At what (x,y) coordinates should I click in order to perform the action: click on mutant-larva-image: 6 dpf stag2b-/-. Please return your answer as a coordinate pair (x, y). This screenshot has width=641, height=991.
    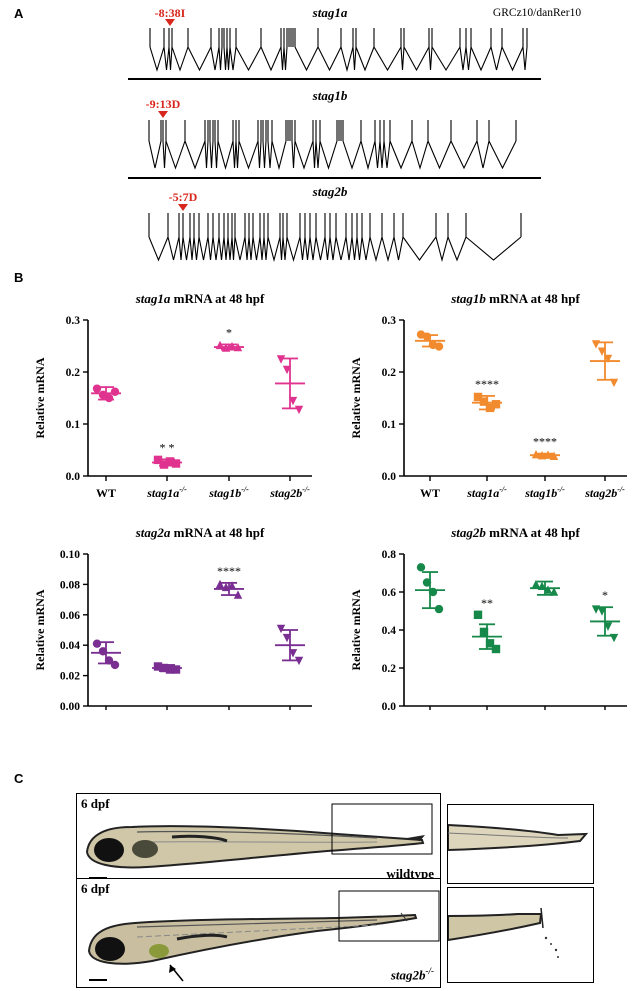
    Looking at the image, I should click on (258, 933).